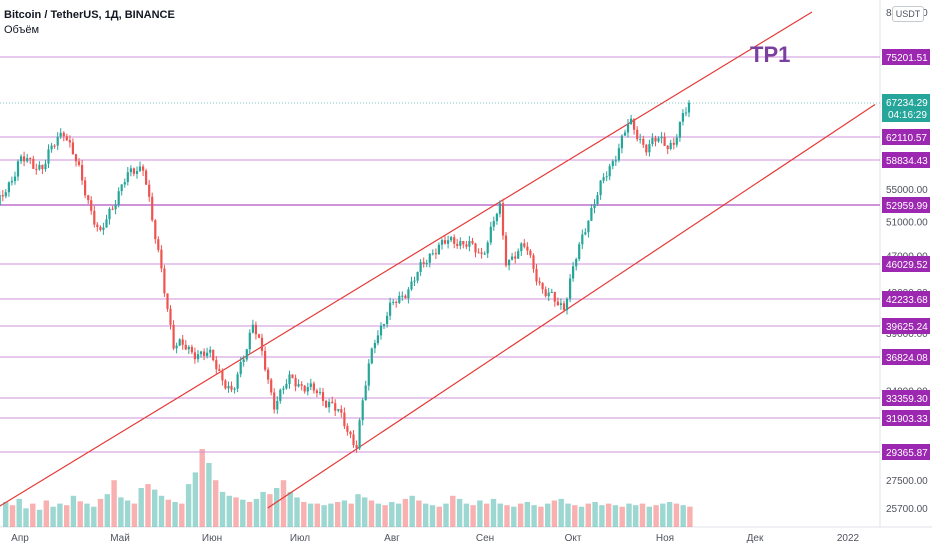 The image size is (932, 550). What do you see at coordinates (573, 538) in the screenshot?
I see `x-tick-label: Окт` at bounding box center [573, 538].